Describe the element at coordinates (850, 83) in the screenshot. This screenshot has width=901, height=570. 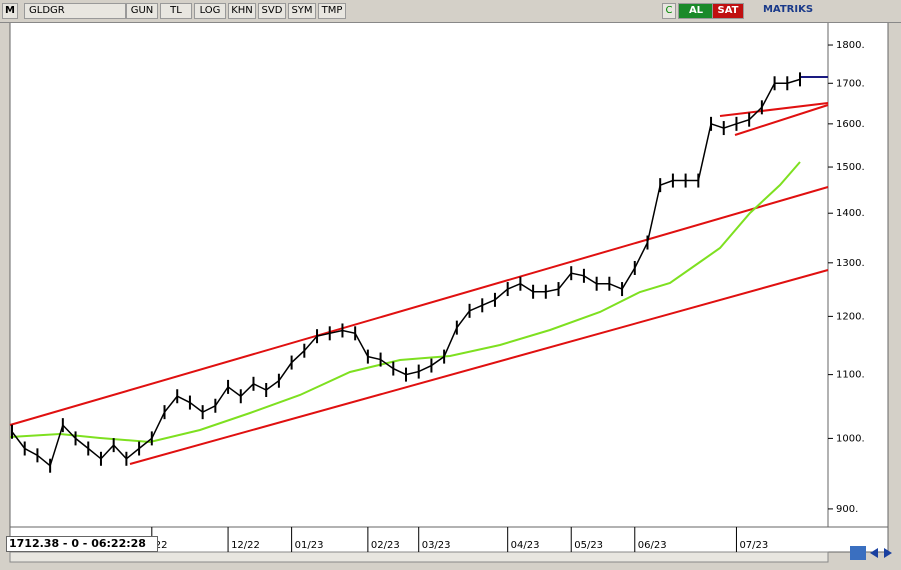
I see `y-tick-label: 1700.` at that location.